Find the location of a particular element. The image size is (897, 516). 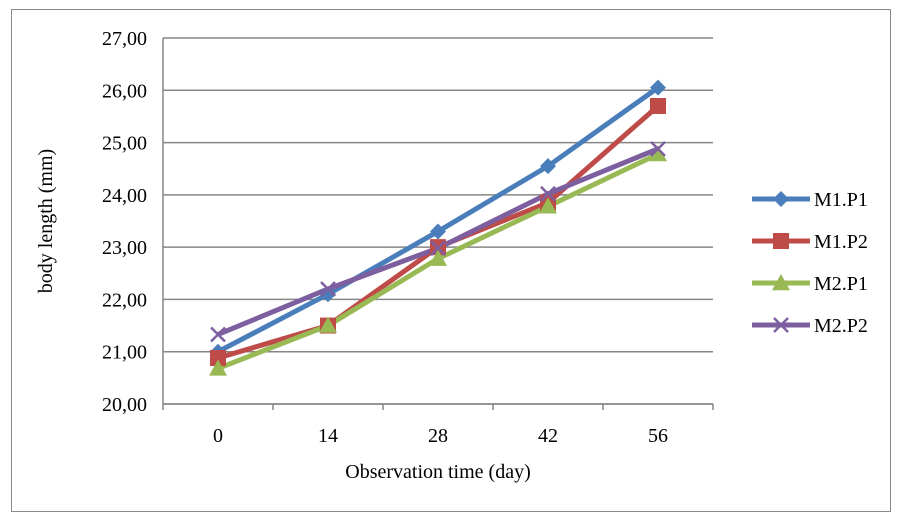

x-tick-label: 56 is located at coordinates (658, 436).